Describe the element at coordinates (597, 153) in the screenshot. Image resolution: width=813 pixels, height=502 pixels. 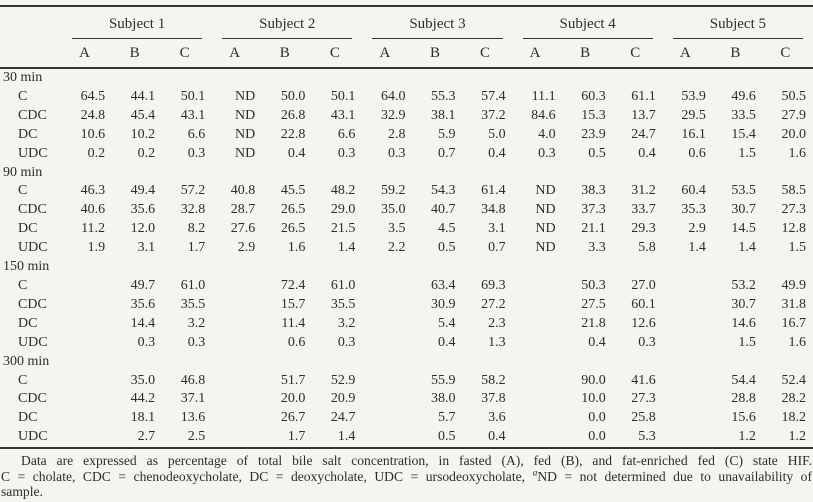
I see `cell-value: 0.5` at that location.